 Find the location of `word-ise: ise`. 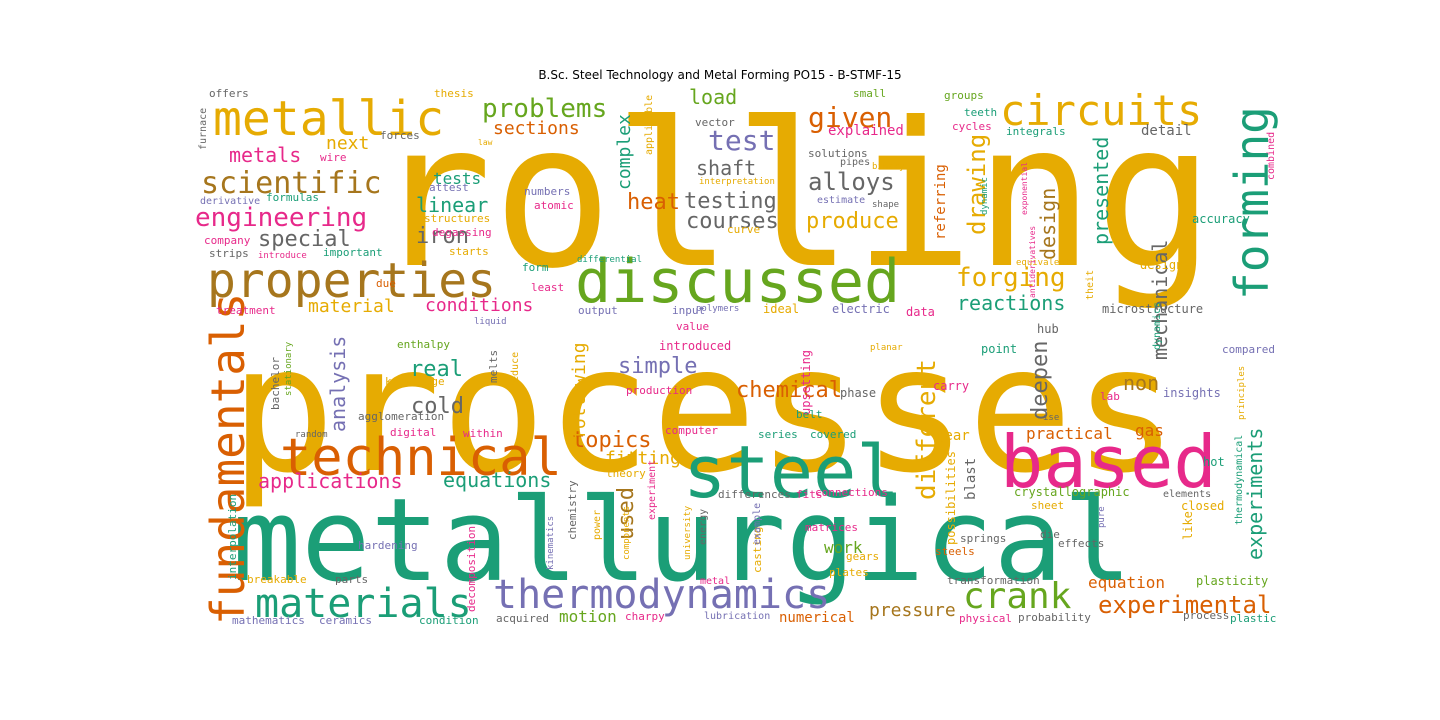

word-ise: ise is located at coordinates (1051, 418).